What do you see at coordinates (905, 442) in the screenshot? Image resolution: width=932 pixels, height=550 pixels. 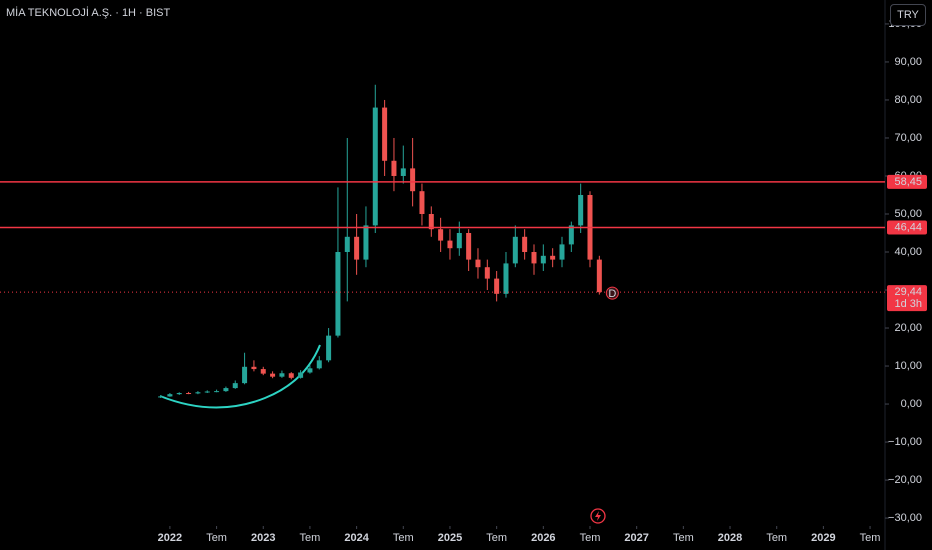 I see `y-tick-label: −10,00` at bounding box center [905, 442].